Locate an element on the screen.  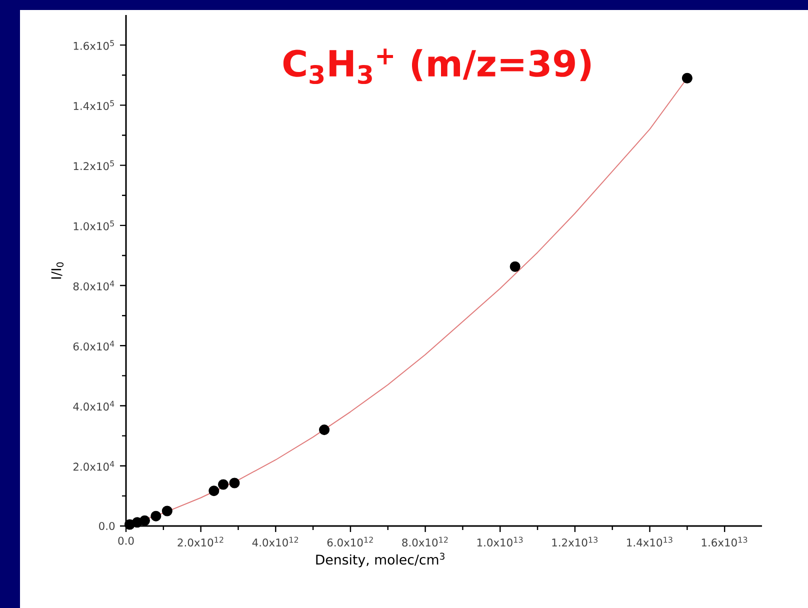
y-tick-label: 6.0x10$^{4}$ is located at coordinates (93, 345).